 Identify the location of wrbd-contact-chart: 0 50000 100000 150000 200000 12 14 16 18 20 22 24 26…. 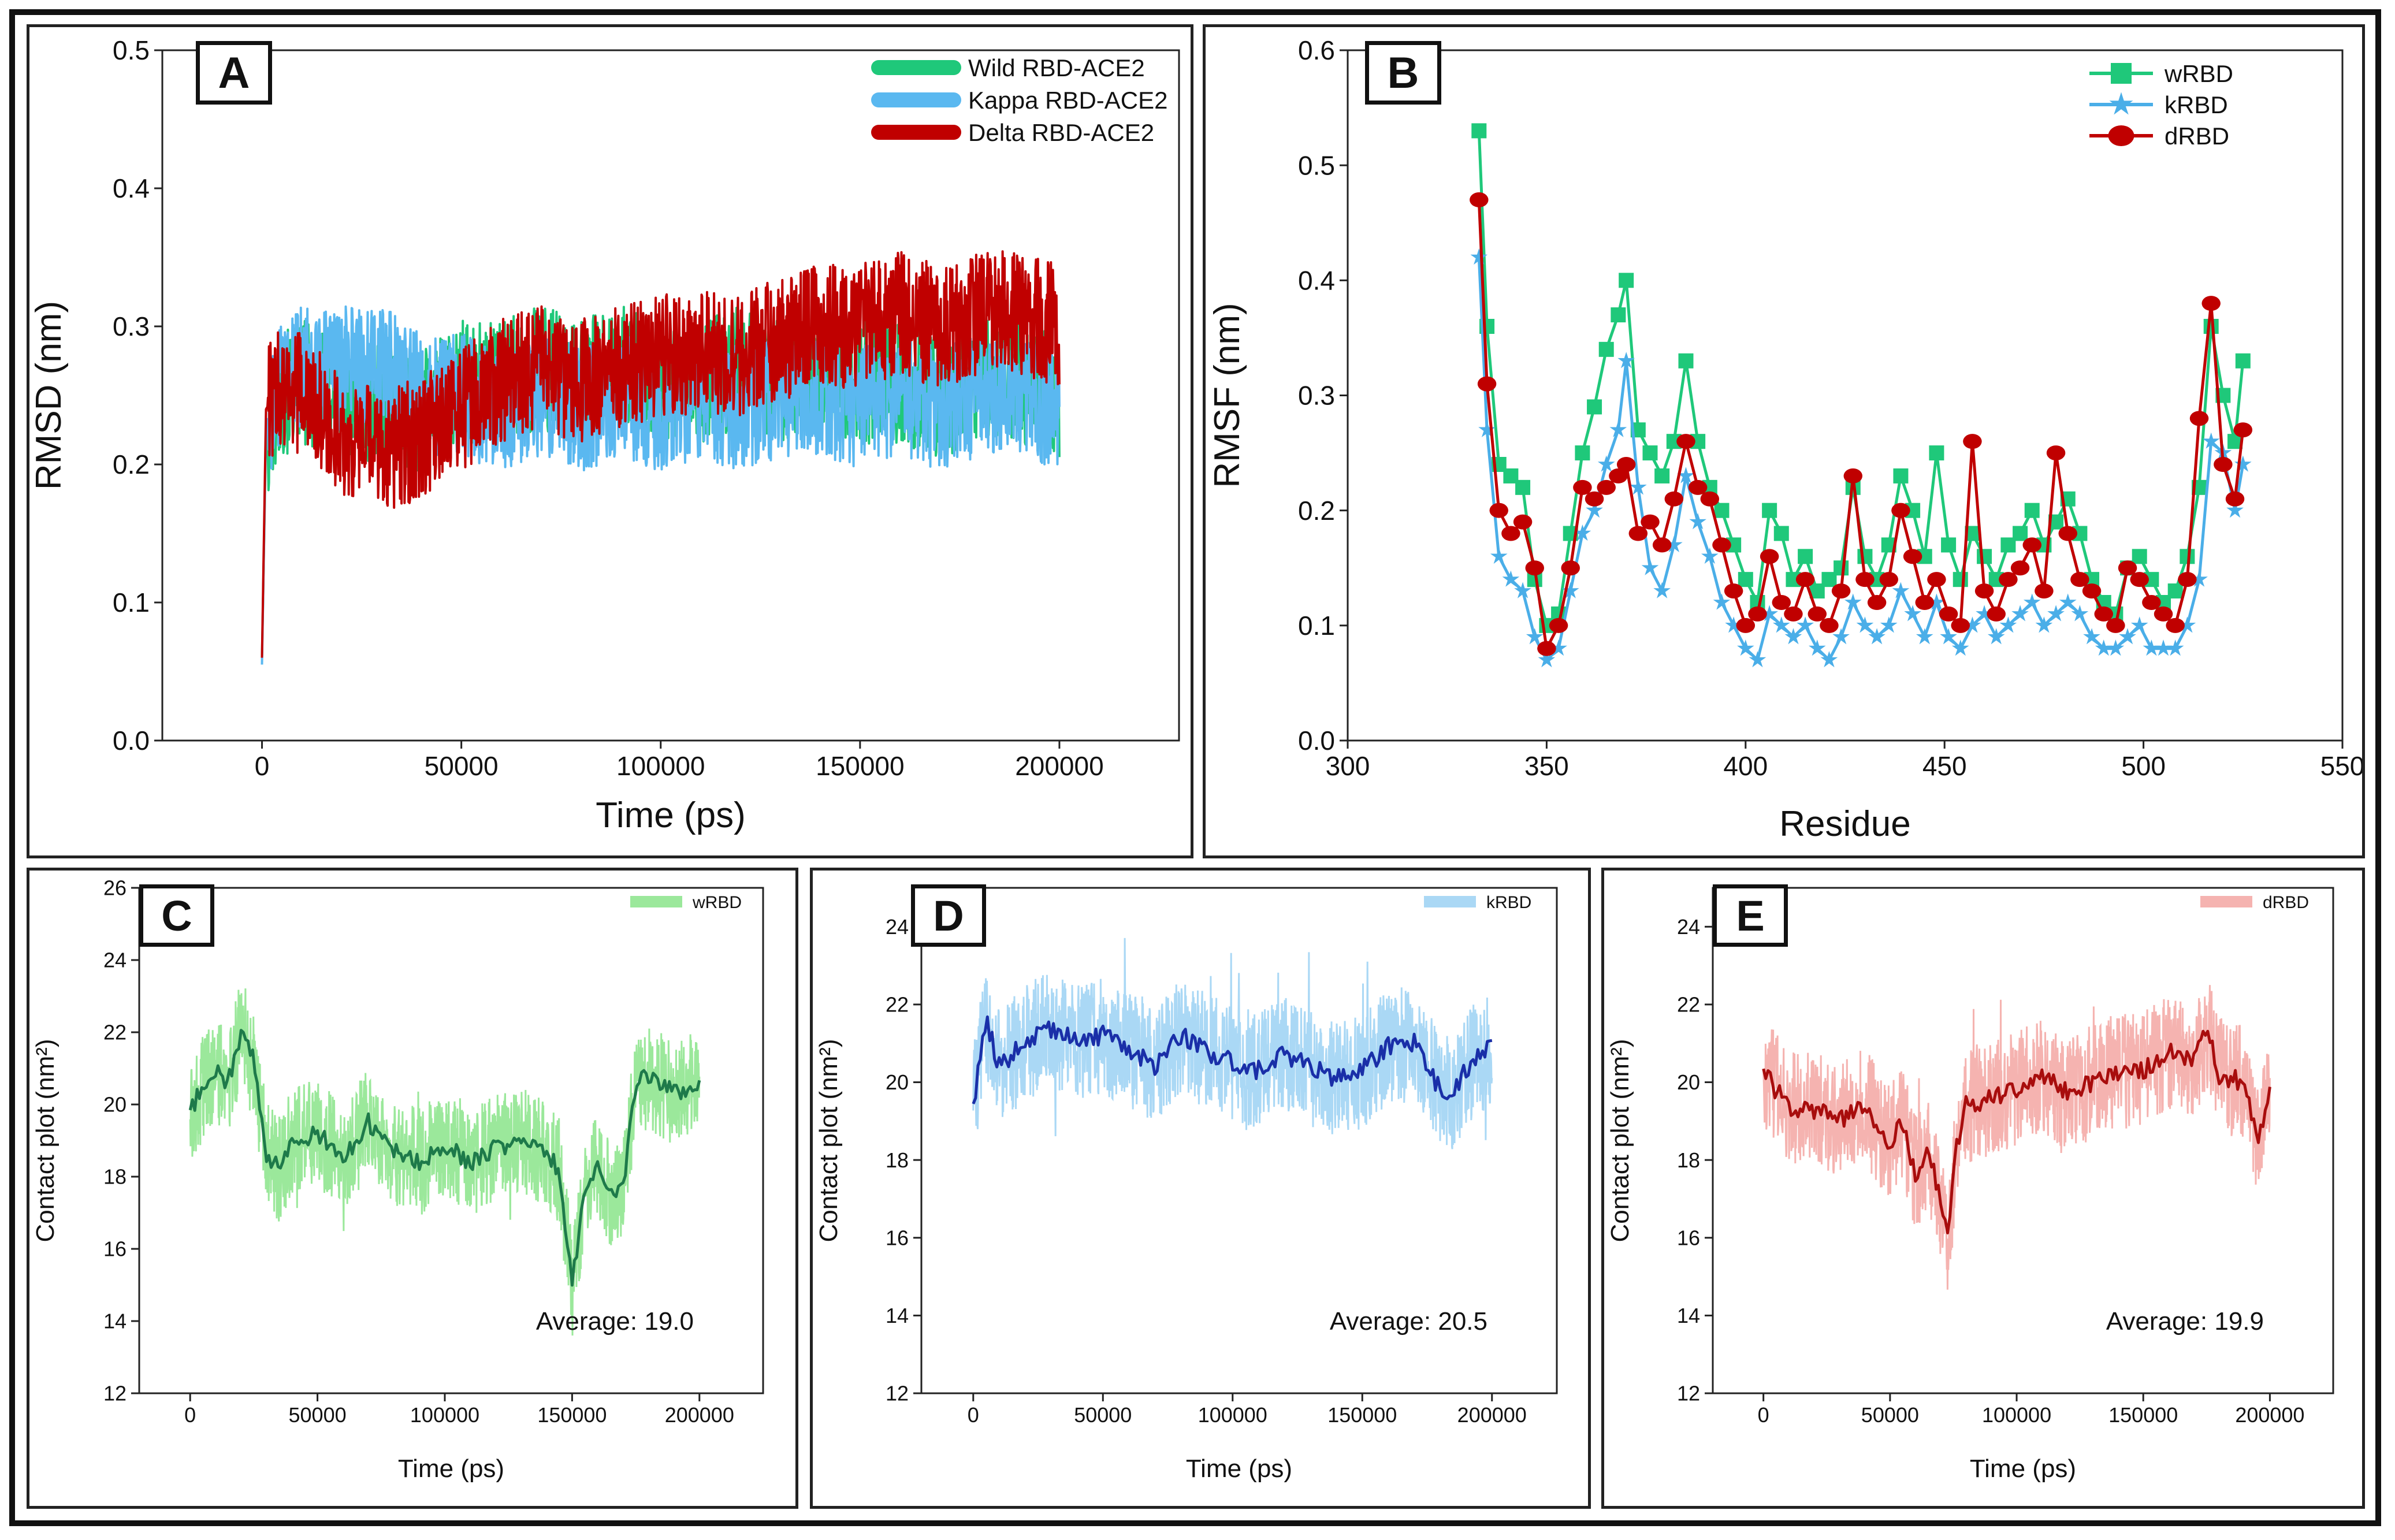
(397, 1179).